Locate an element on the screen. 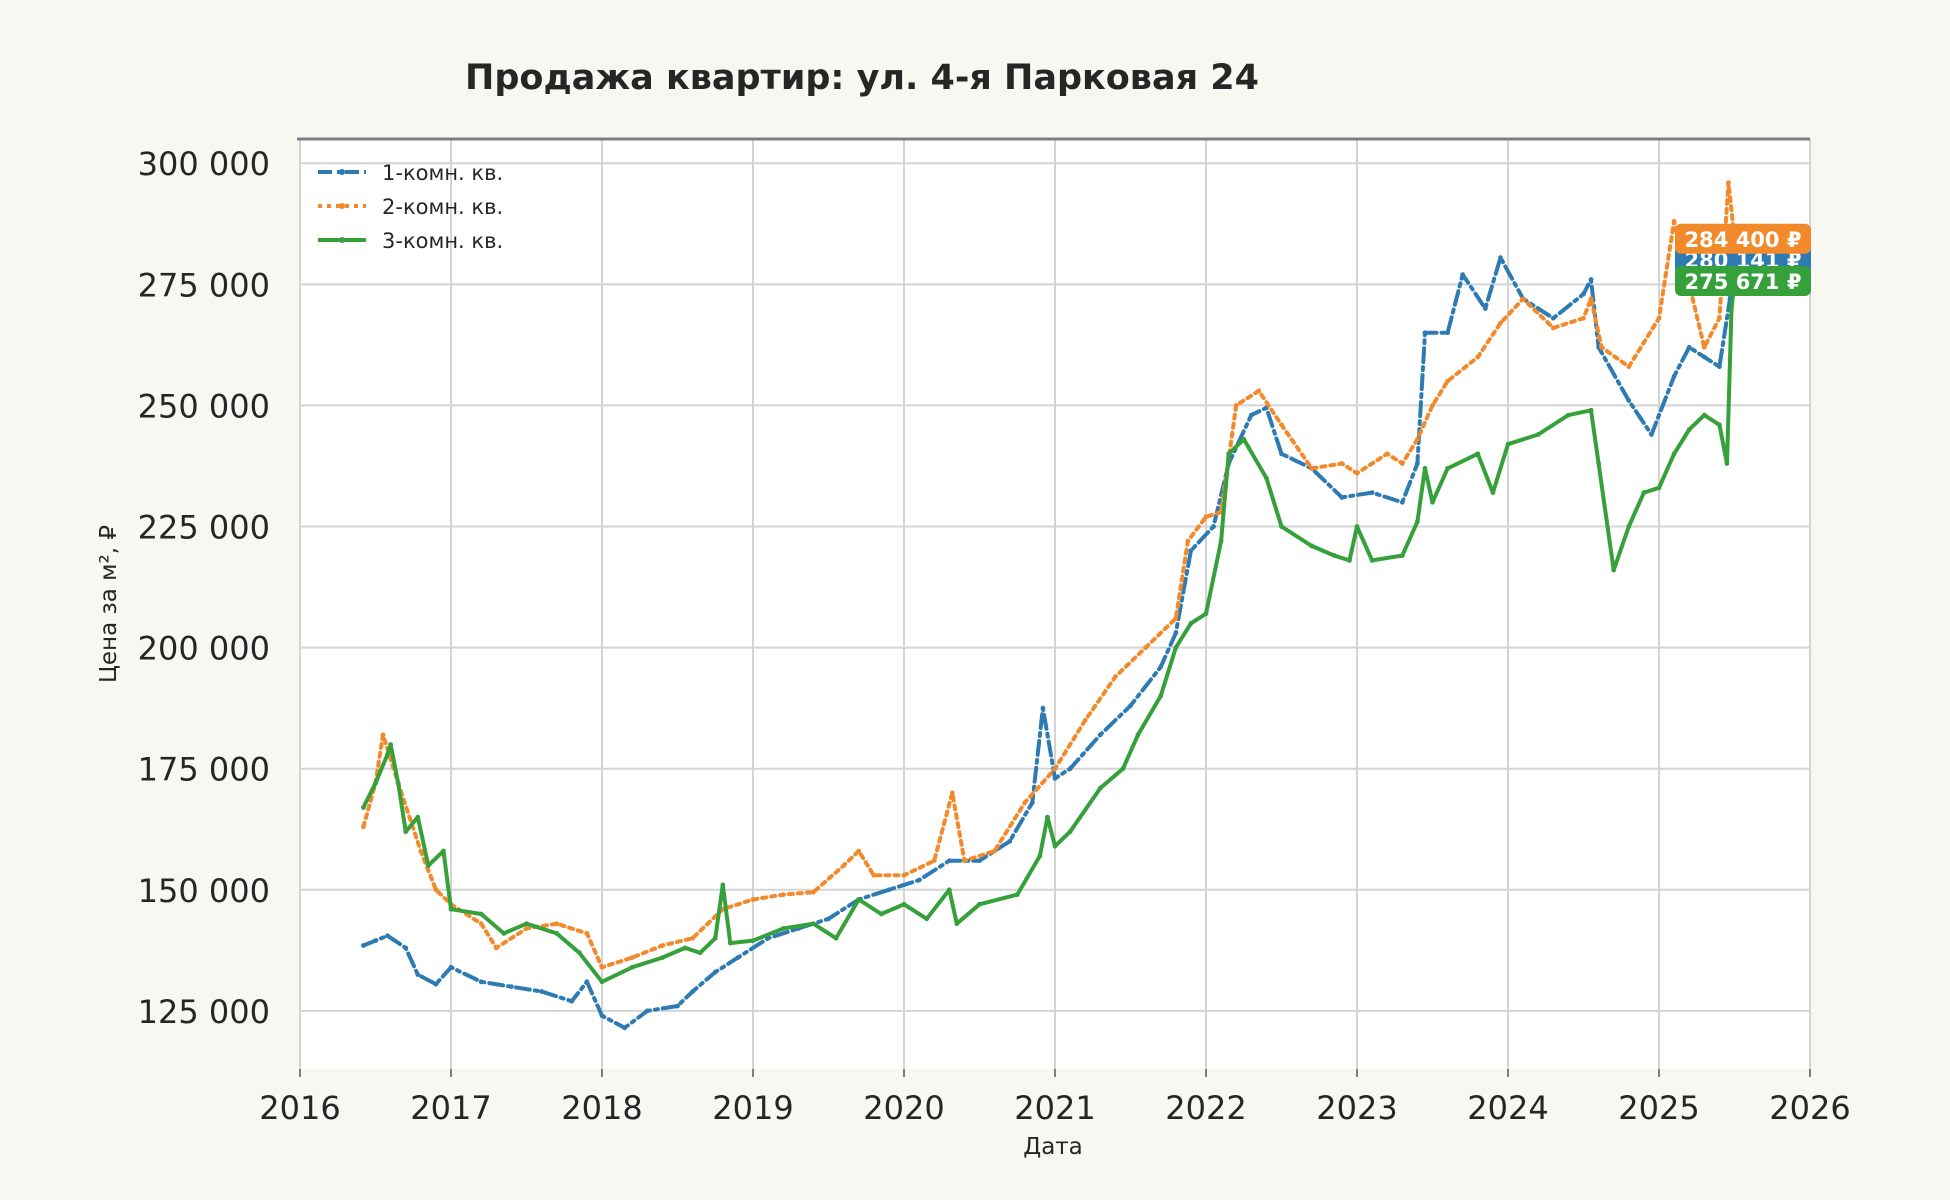  y-tick-label: 200 000 is located at coordinates (204, 649).